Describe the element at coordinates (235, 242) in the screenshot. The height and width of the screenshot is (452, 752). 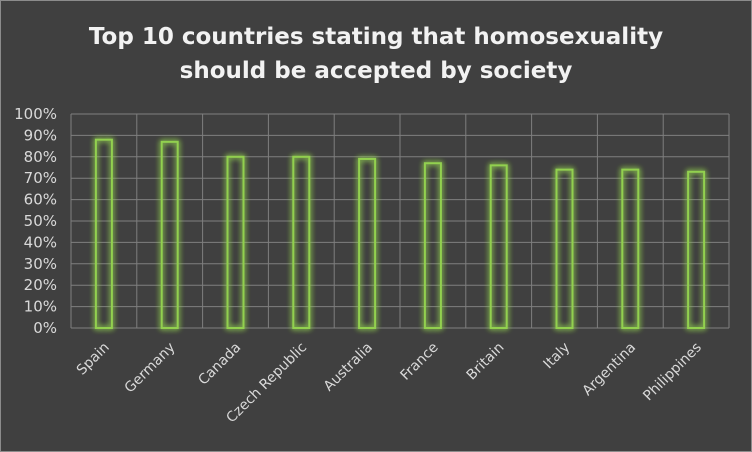
I see `bar-canada` at that location.